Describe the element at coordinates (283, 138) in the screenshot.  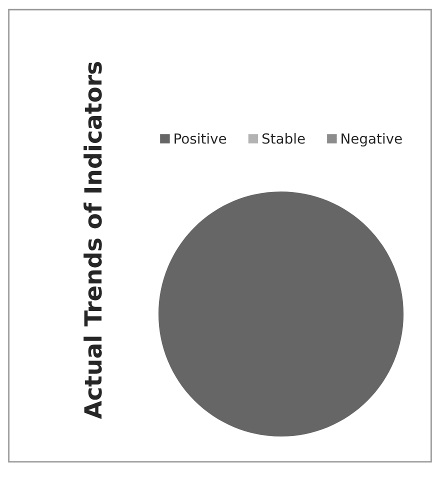
I see `legend-label: Stable` at that location.